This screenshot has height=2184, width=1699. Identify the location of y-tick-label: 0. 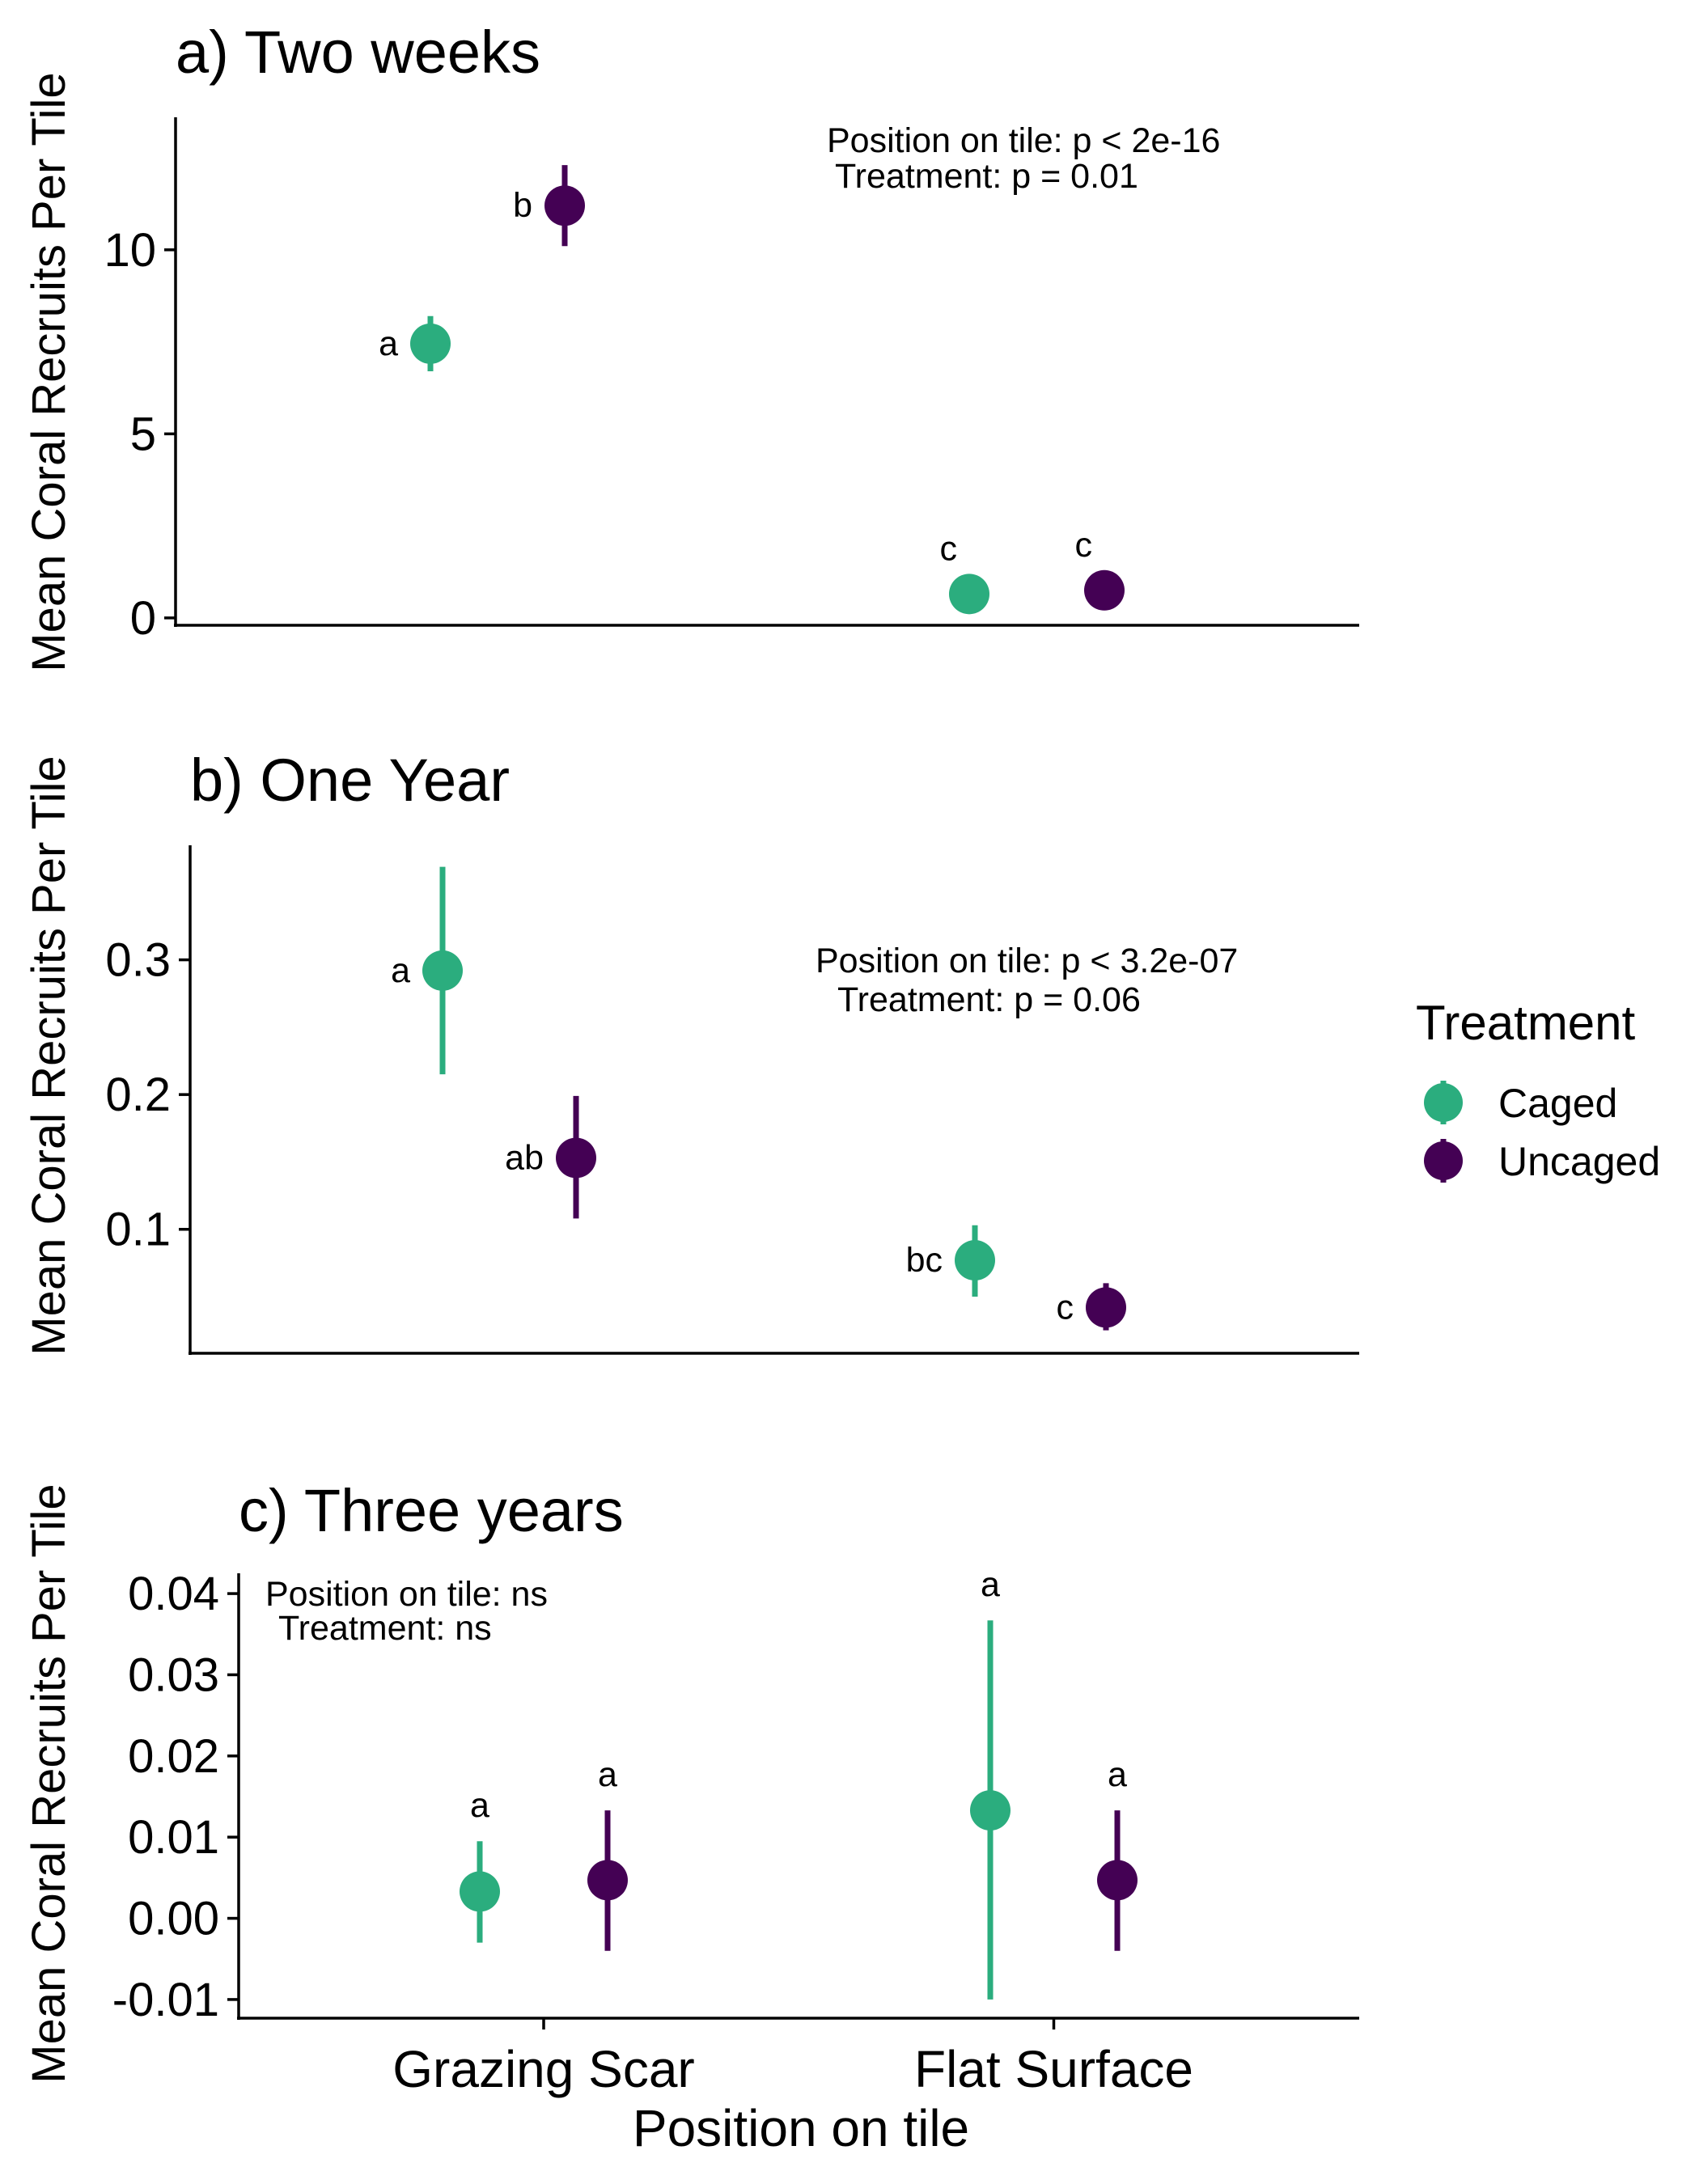
(143, 618).